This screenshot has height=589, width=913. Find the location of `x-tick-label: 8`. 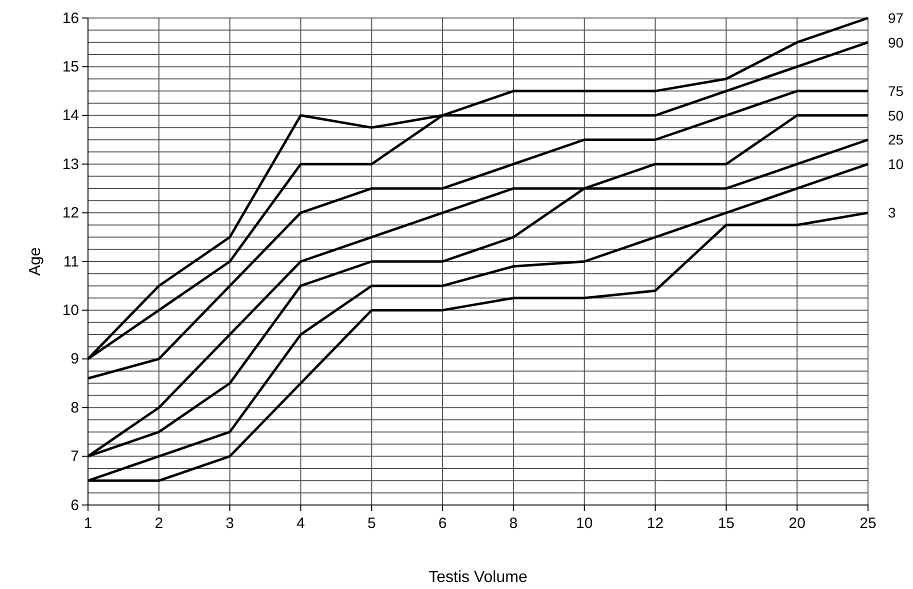

x-tick-label: 8 is located at coordinates (513, 523).